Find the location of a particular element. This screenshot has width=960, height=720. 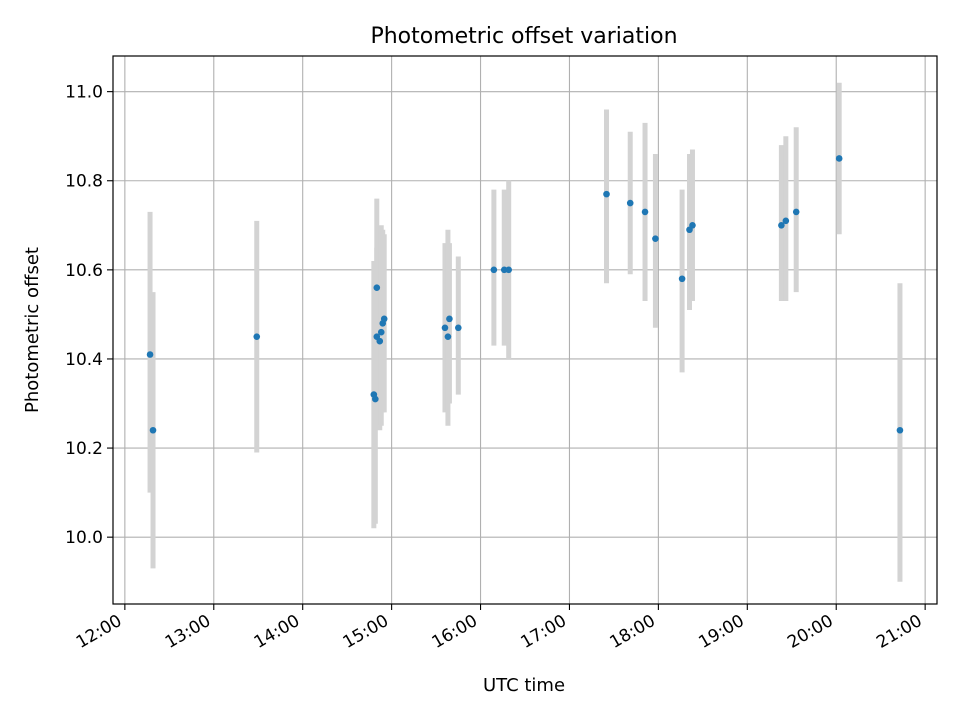

x-tick-label: 15:00 is located at coordinates (366, 632).